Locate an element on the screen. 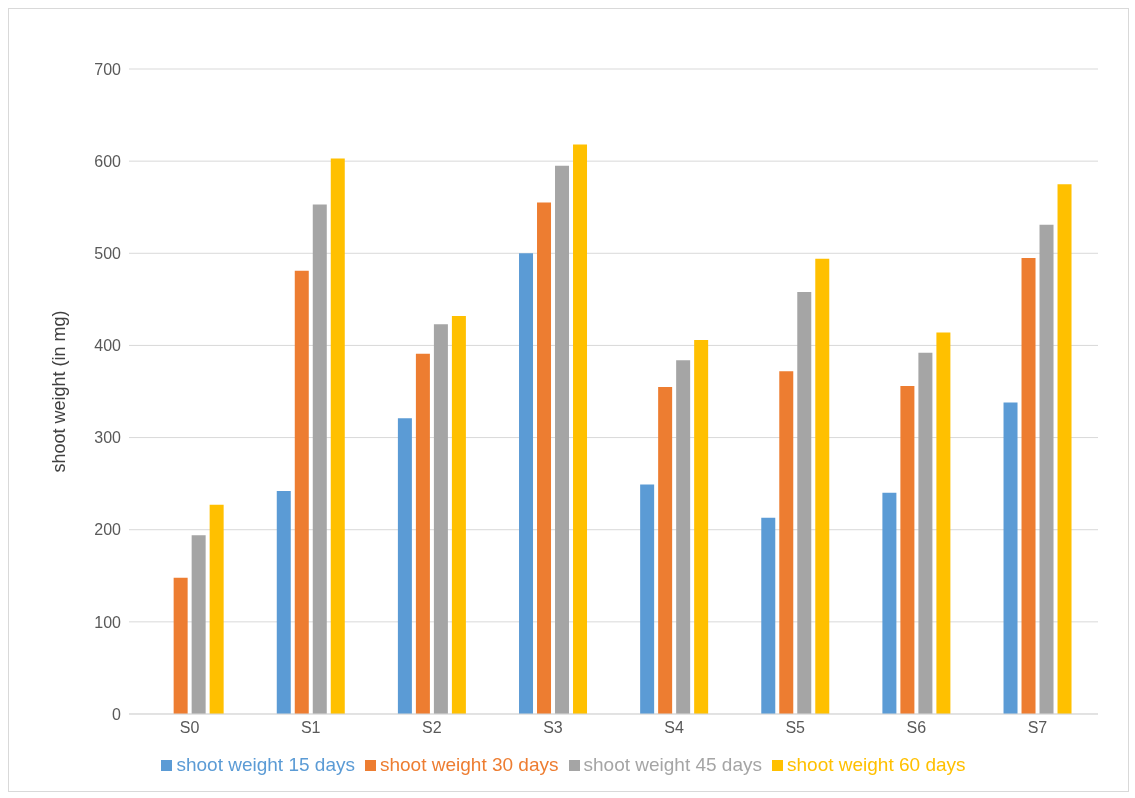  y-tick-label: 200 is located at coordinates (108, 530).